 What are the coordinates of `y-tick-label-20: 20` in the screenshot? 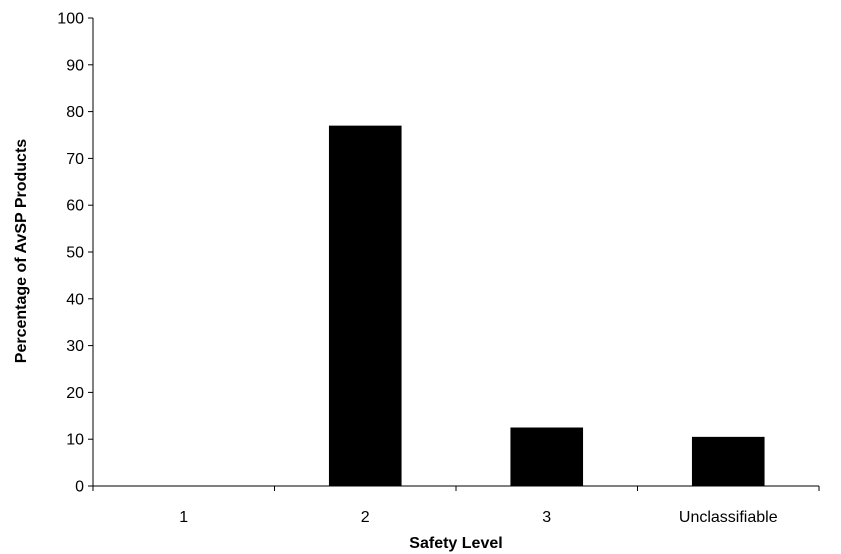 It's located at (75, 393).